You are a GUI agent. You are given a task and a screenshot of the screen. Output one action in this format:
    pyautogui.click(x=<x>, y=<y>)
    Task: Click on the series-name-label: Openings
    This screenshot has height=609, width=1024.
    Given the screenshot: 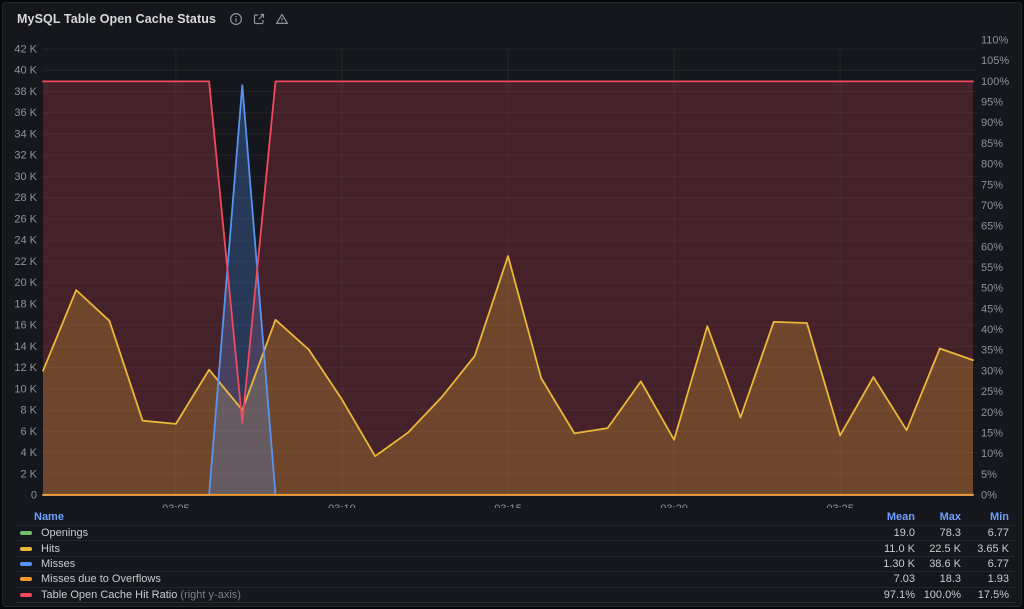 What is the action you would take?
    pyautogui.click(x=65, y=533)
    